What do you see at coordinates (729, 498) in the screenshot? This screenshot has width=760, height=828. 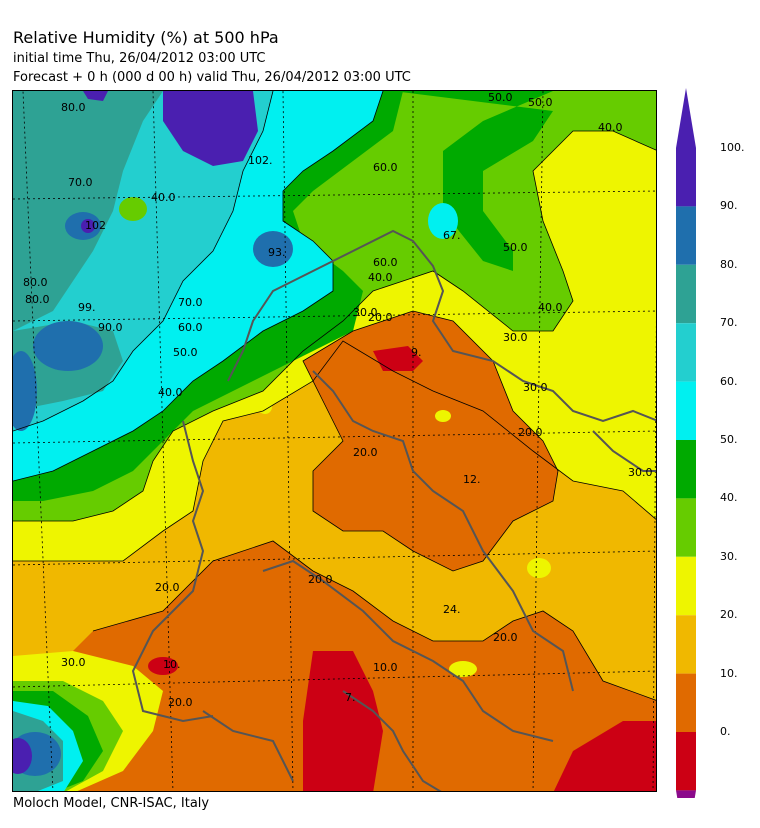 I see `colorbar-label: 40.` at bounding box center [729, 498].